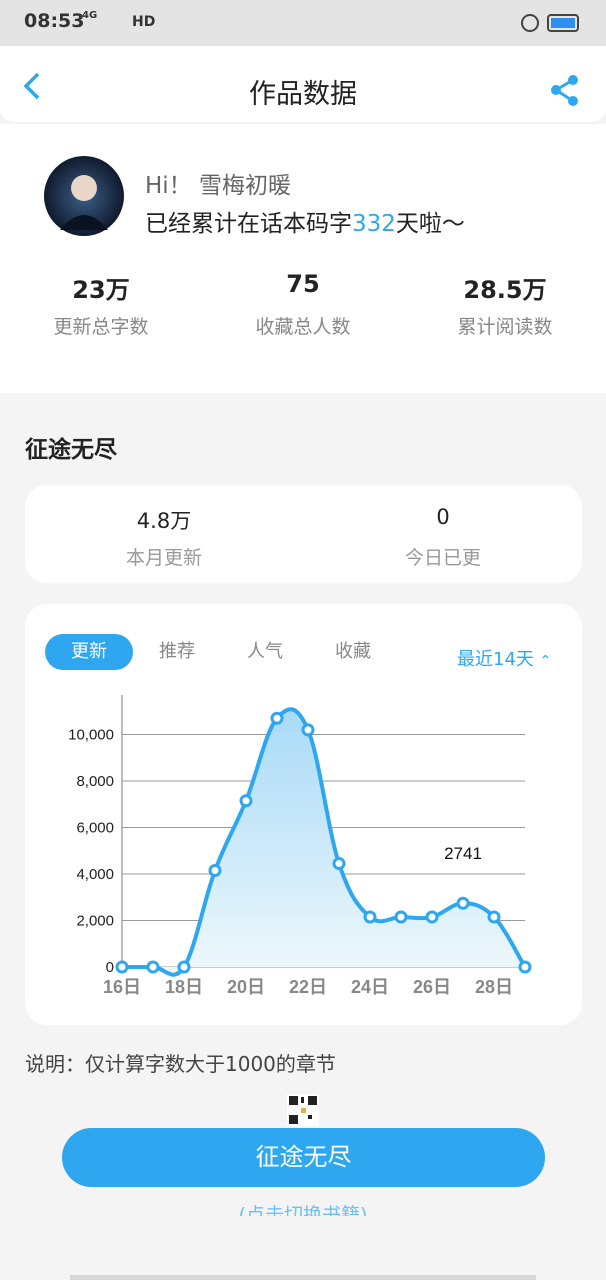  I want to click on header: 作品数据, so click(303, 84).